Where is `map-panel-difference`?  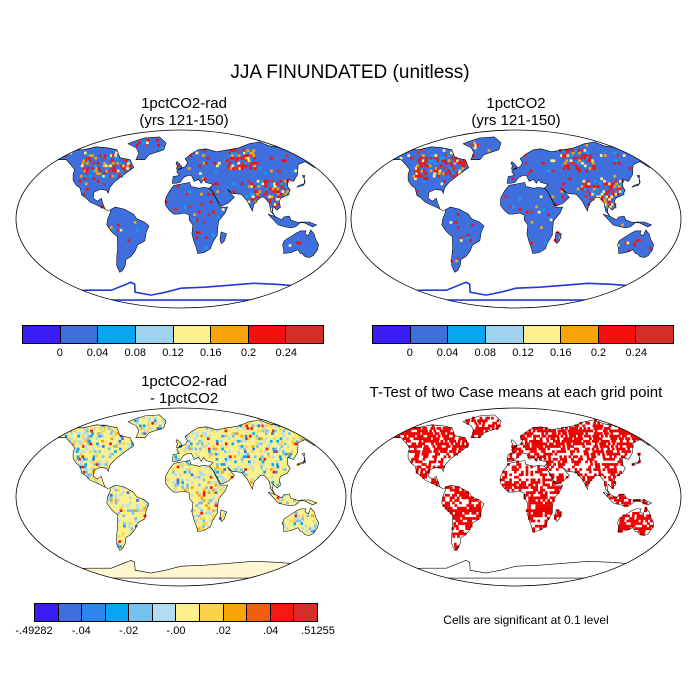 map-panel-difference is located at coordinates (181, 497).